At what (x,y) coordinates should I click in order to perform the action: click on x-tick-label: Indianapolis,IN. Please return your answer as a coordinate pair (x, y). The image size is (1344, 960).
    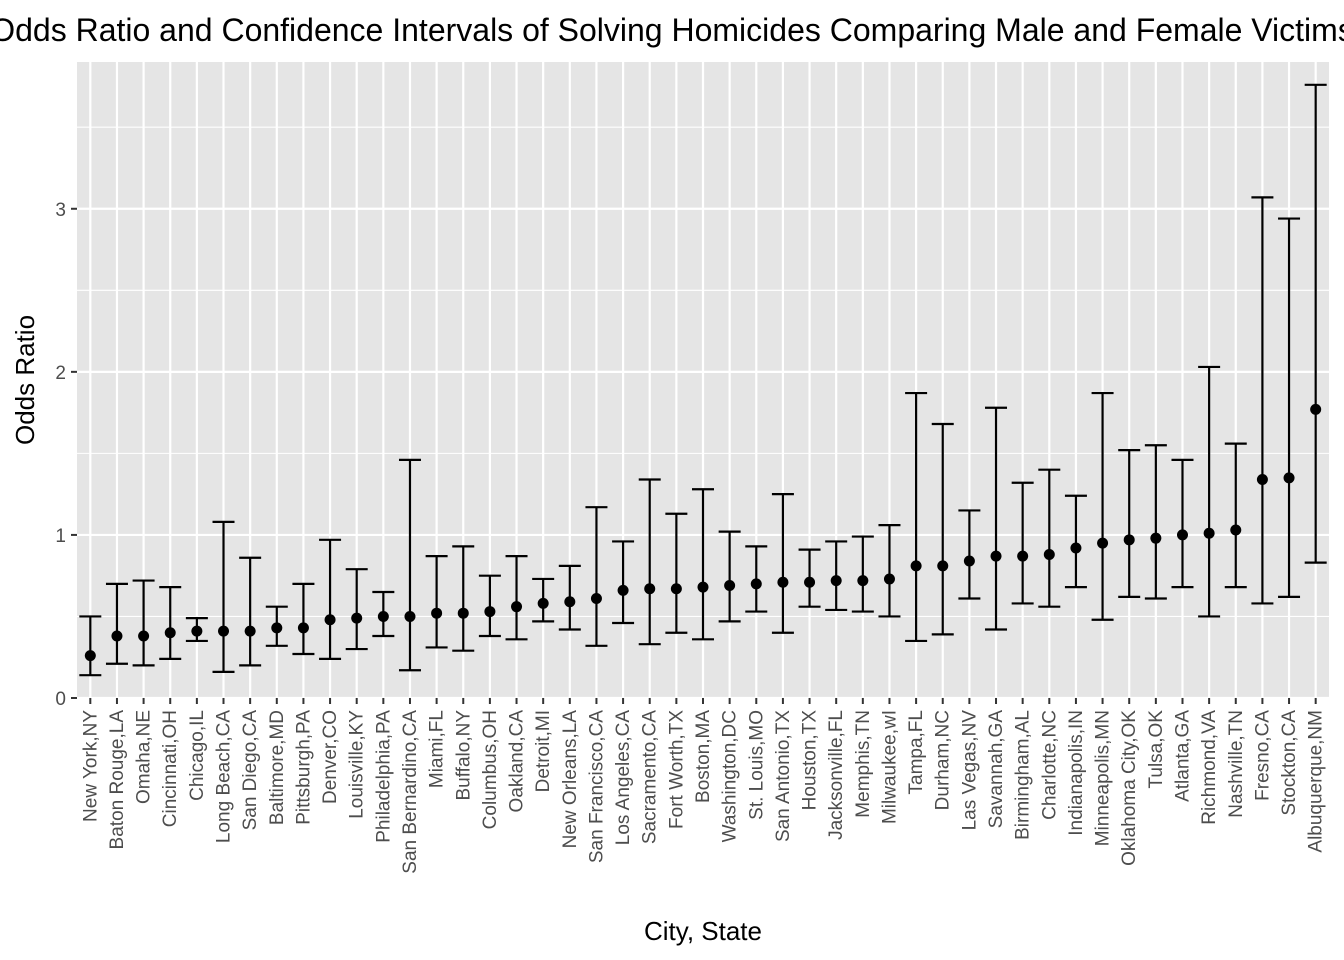
    Looking at the image, I should click on (1076, 773).